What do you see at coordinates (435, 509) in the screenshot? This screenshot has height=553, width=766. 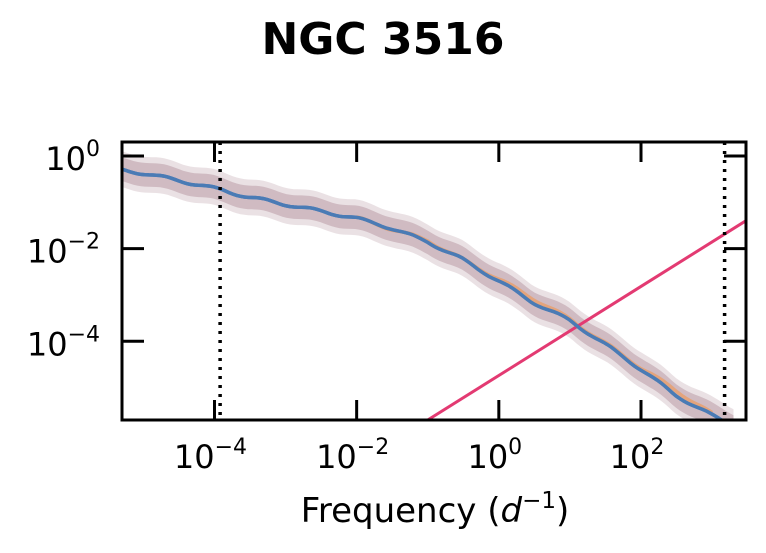 I see `x-axis-label: Frequency (d−1)` at bounding box center [435, 509].